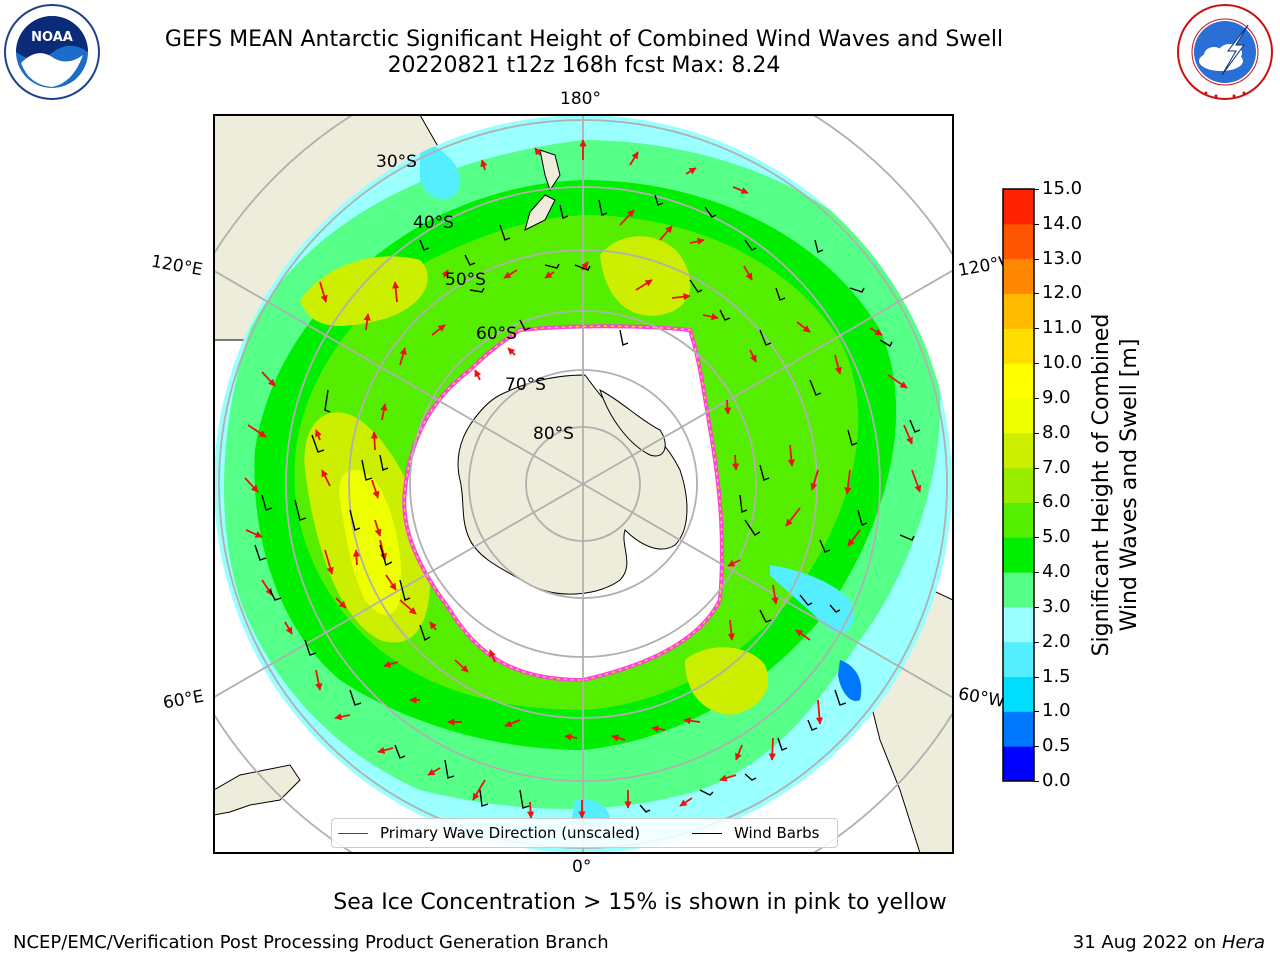 Image resolution: width=1280 pixels, height=960 pixels. I want to click on colorbar-tick-label: 13.0, so click(1062, 258).